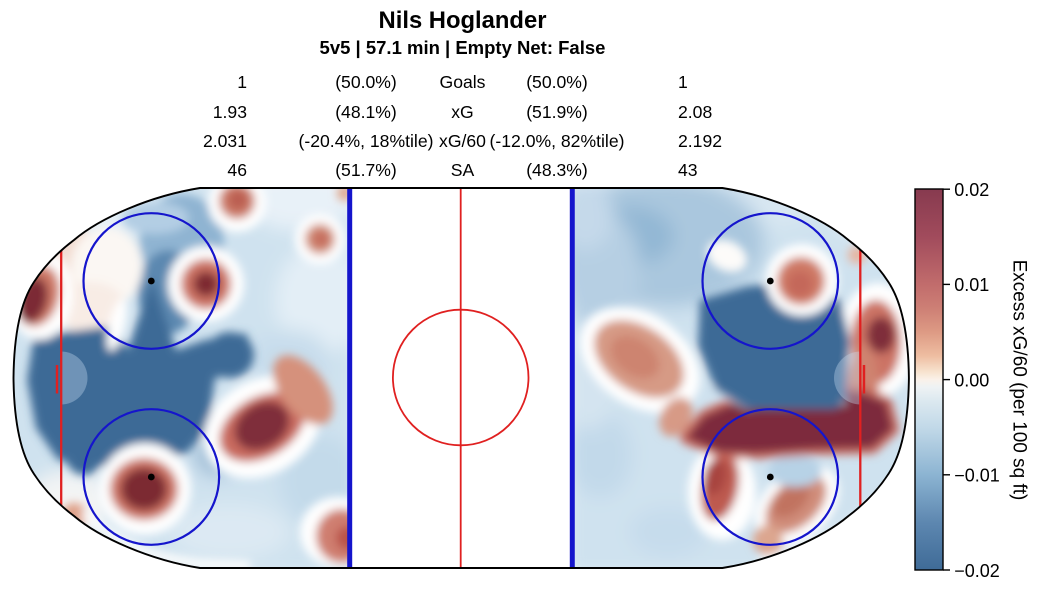 The height and width of the screenshot is (593, 1041). What do you see at coordinates (971, 190) in the screenshot?
I see `svg-text: 0.02` at bounding box center [971, 190].